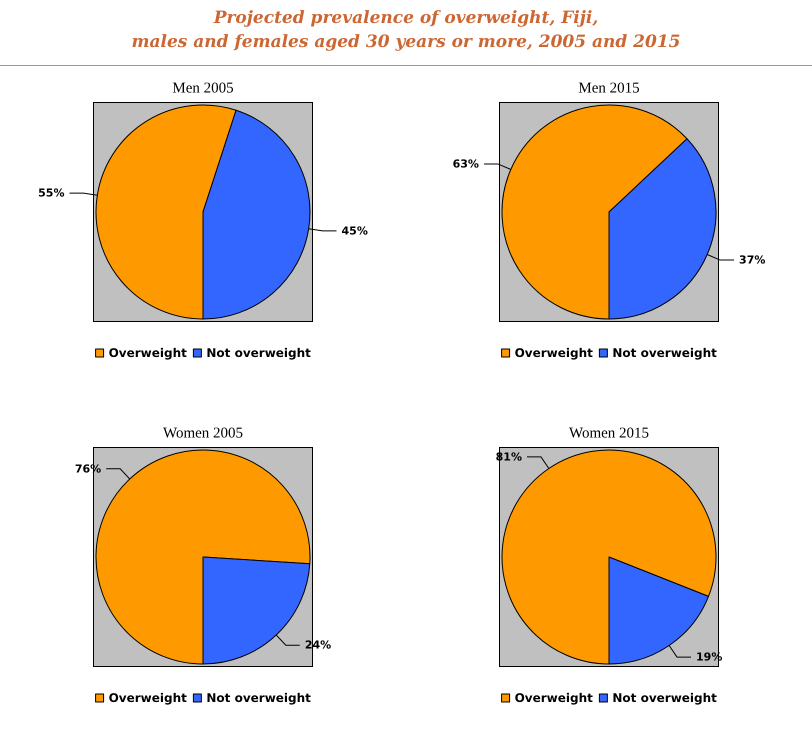 This screenshot has width=812, height=753. Describe the element at coordinates (203, 434) in the screenshot. I see `chart-title: Women 2005` at that location.